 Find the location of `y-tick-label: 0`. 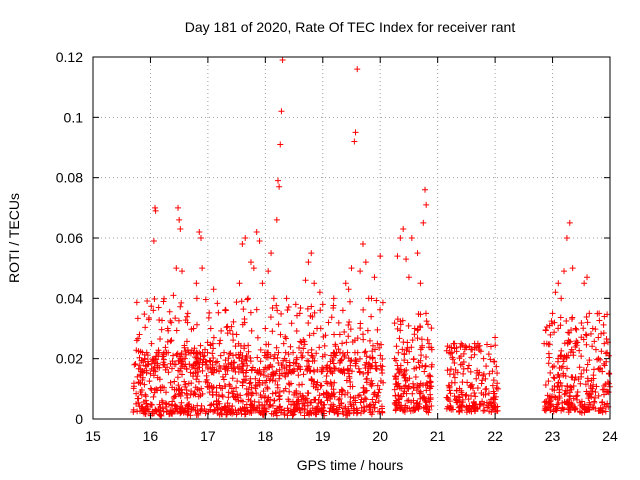

y-tick-label: 0 is located at coordinates (79, 419).